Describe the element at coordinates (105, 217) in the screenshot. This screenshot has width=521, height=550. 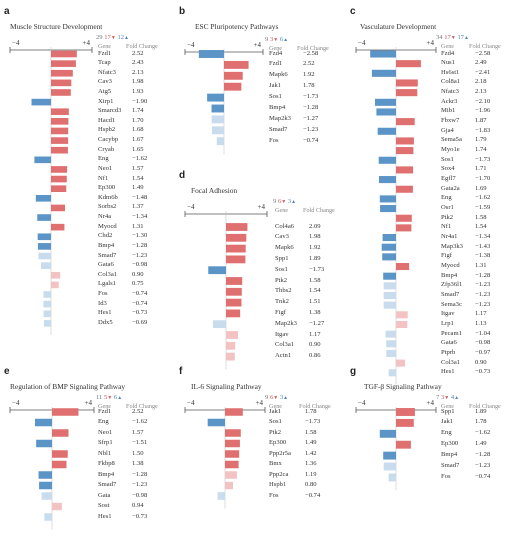
I see `gene-name: Nr4a` at that location.